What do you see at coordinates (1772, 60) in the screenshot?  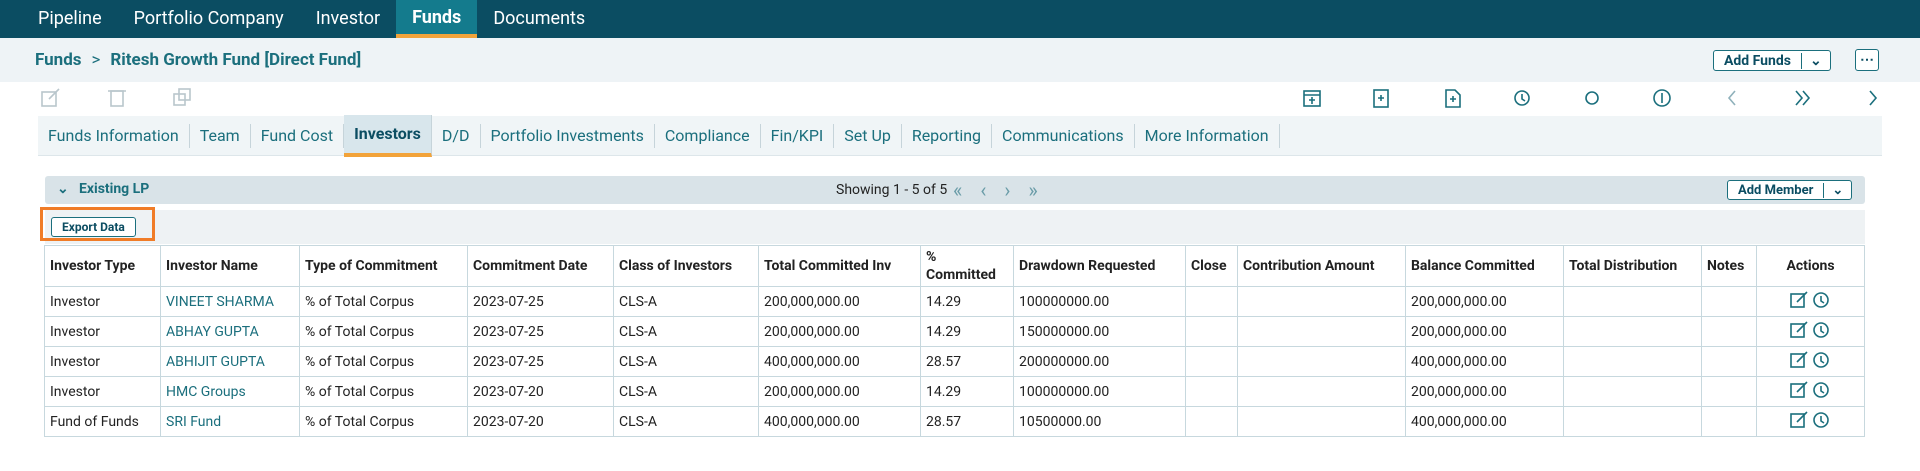 I see `add-funds: Add Funds ⌄` at bounding box center [1772, 60].